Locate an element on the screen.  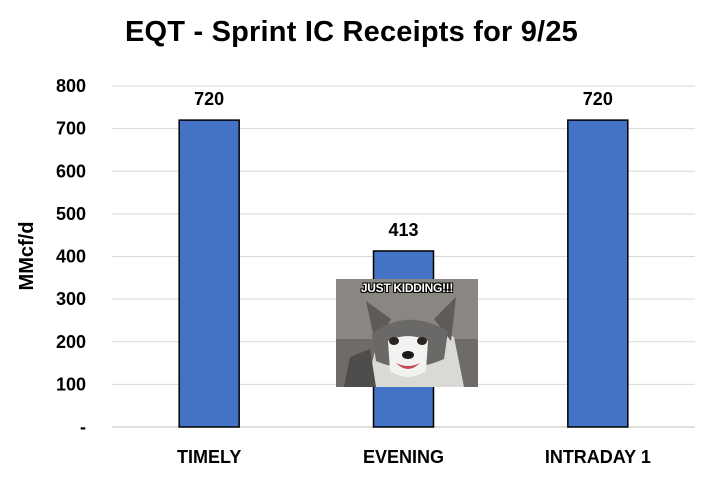
y-axis-label: MMcf/d is located at coordinates (27, 256).